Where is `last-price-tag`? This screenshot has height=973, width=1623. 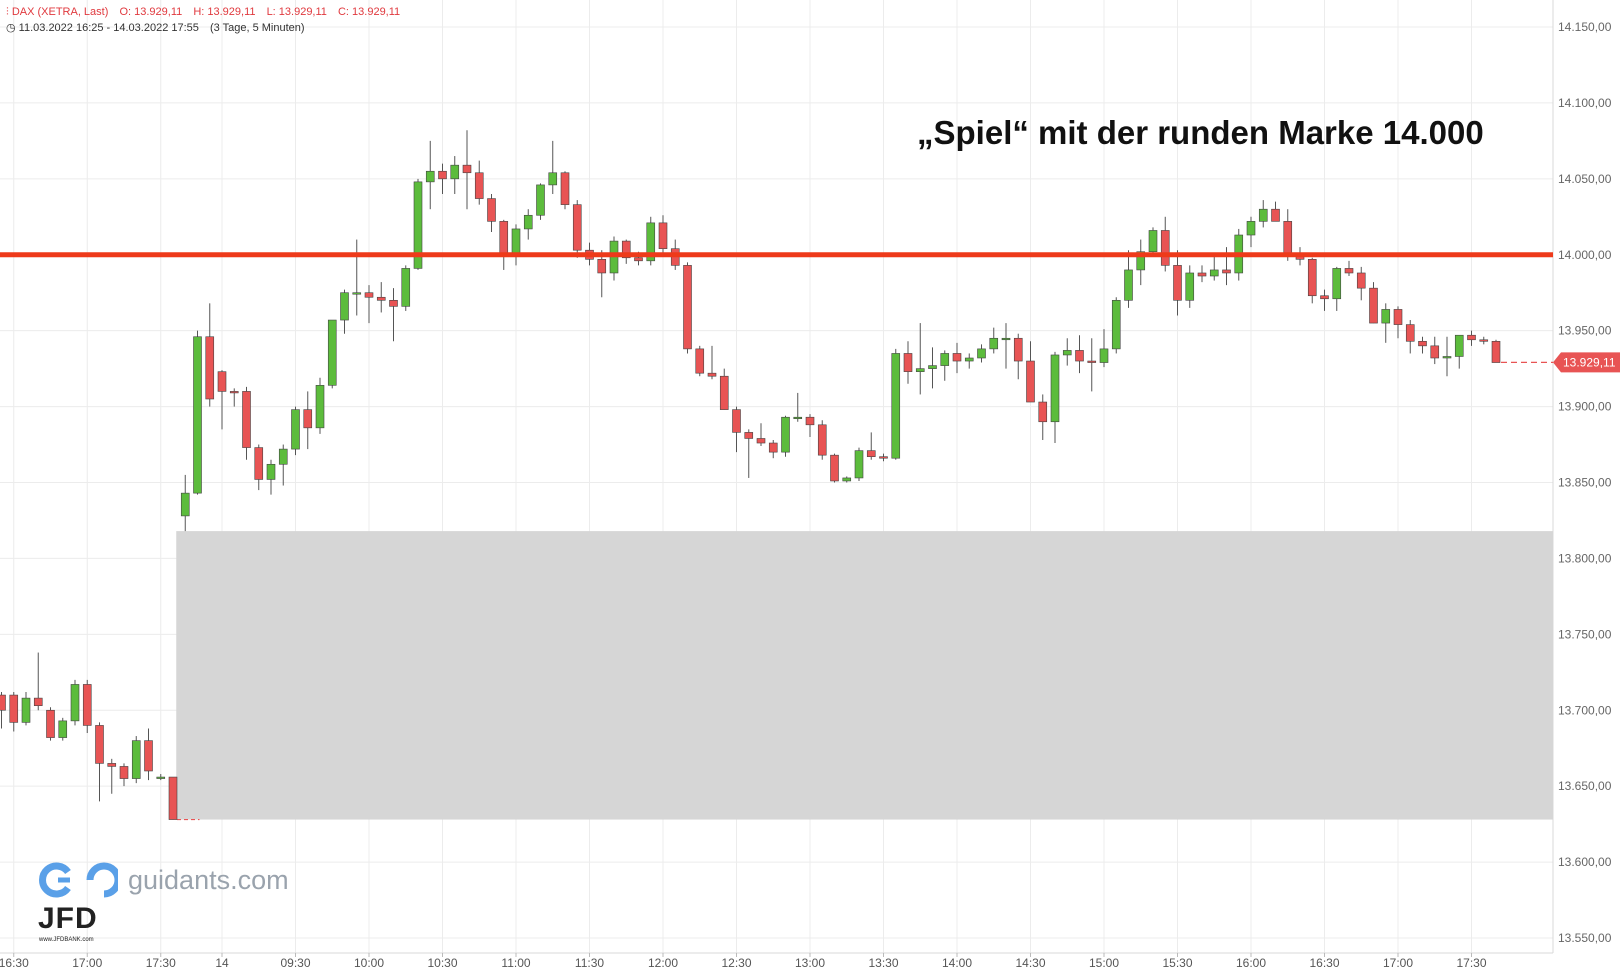
last-price-tag is located at coordinates (1586, 362).